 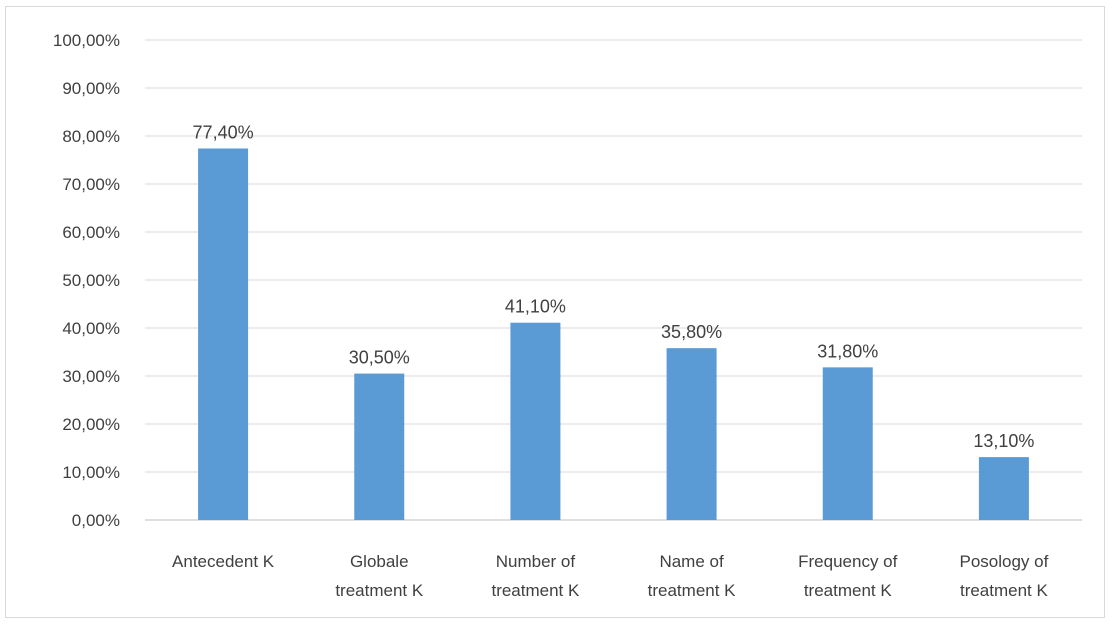 I want to click on y-tick-label: 90,00%, so click(x=91, y=88).